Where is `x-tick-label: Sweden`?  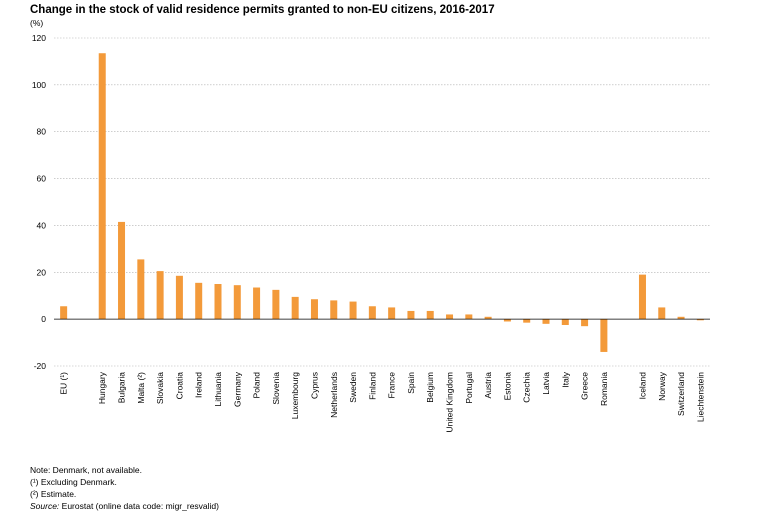
x-tick-label: Sweden is located at coordinates (353, 387).